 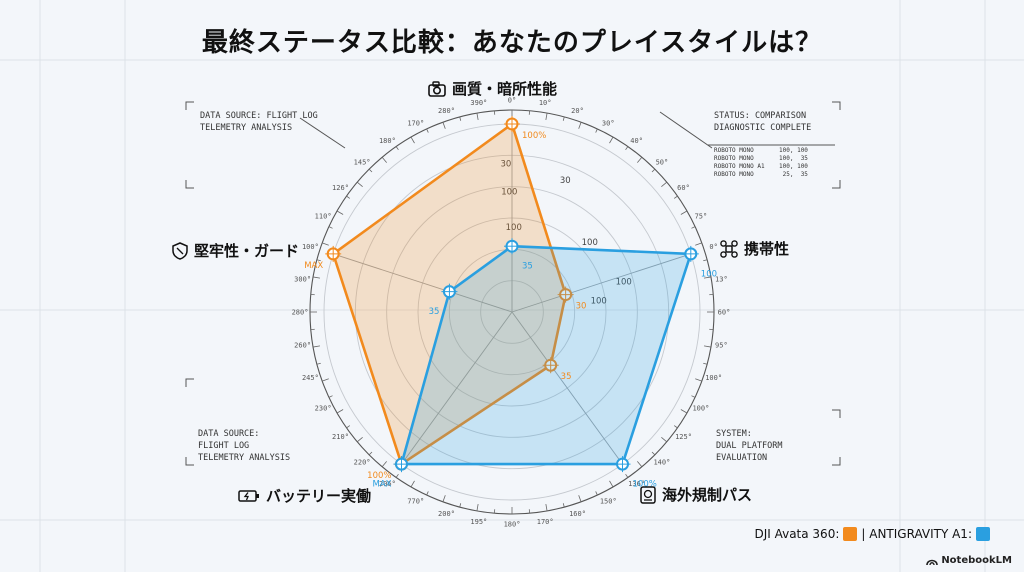 I want to click on ring-tick-label: 136°, so click(x=636, y=484).